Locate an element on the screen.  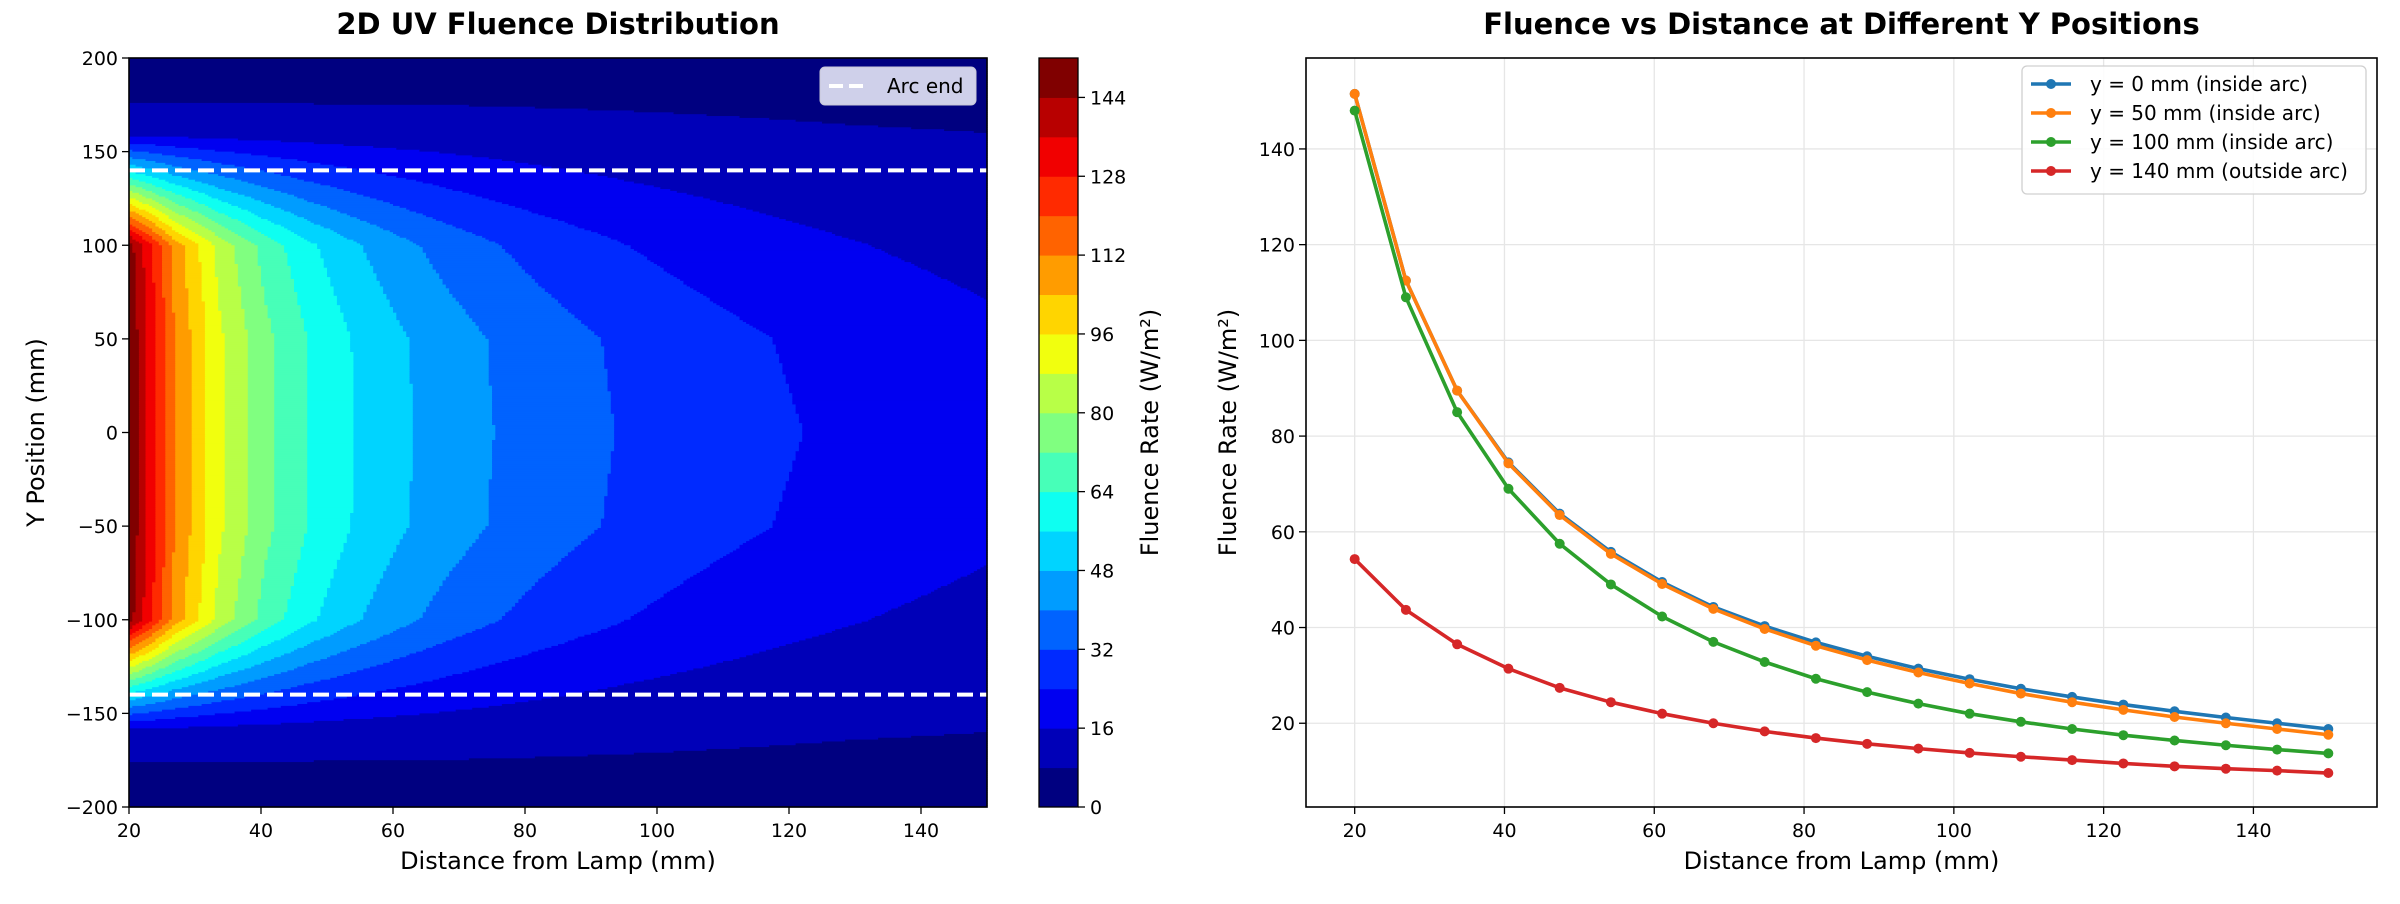
data-point is located at coordinates (2174, 717).